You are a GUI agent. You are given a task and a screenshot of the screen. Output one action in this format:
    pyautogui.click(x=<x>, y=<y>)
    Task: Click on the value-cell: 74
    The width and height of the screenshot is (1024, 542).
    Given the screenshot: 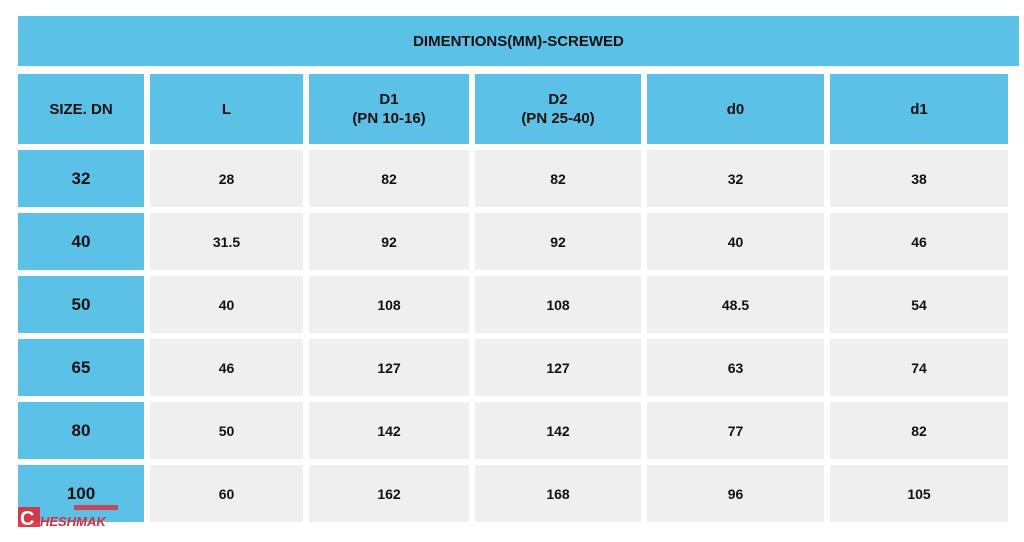 What is the action you would take?
    pyautogui.click(x=919, y=367)
    